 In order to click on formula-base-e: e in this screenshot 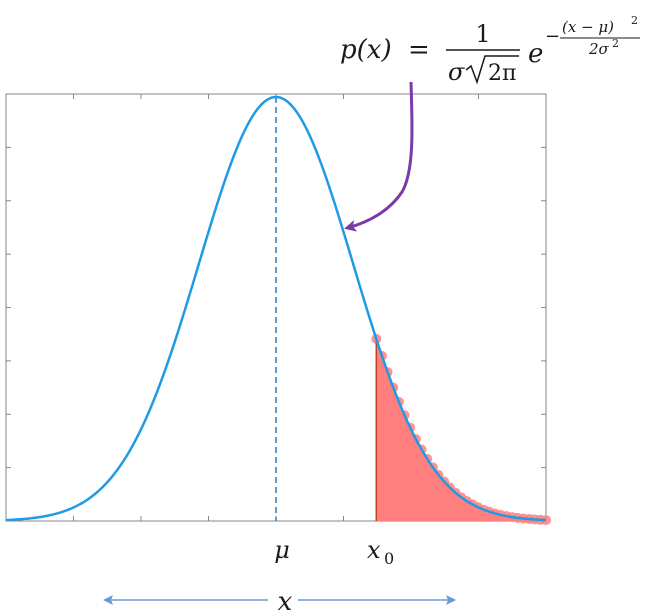, I will do `click(535, 54)`.